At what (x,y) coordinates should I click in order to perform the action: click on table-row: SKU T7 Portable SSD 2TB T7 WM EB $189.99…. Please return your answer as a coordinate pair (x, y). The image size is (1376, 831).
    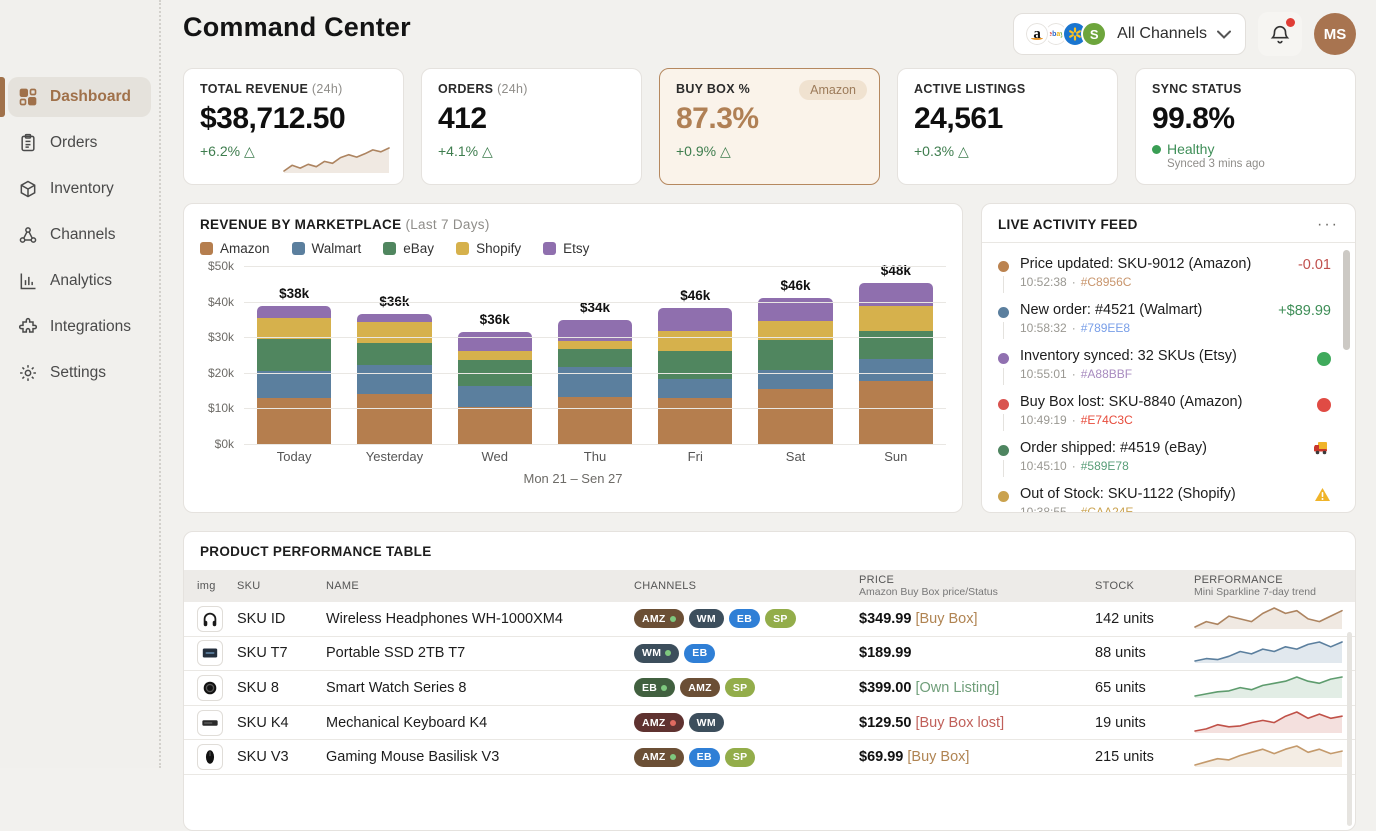
    Looking at the image, I should click on (769, 654).